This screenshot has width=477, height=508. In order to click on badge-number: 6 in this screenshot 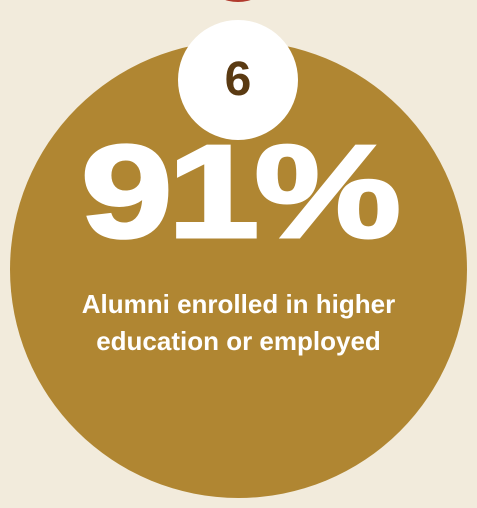, I will do `click(238, 79)`.